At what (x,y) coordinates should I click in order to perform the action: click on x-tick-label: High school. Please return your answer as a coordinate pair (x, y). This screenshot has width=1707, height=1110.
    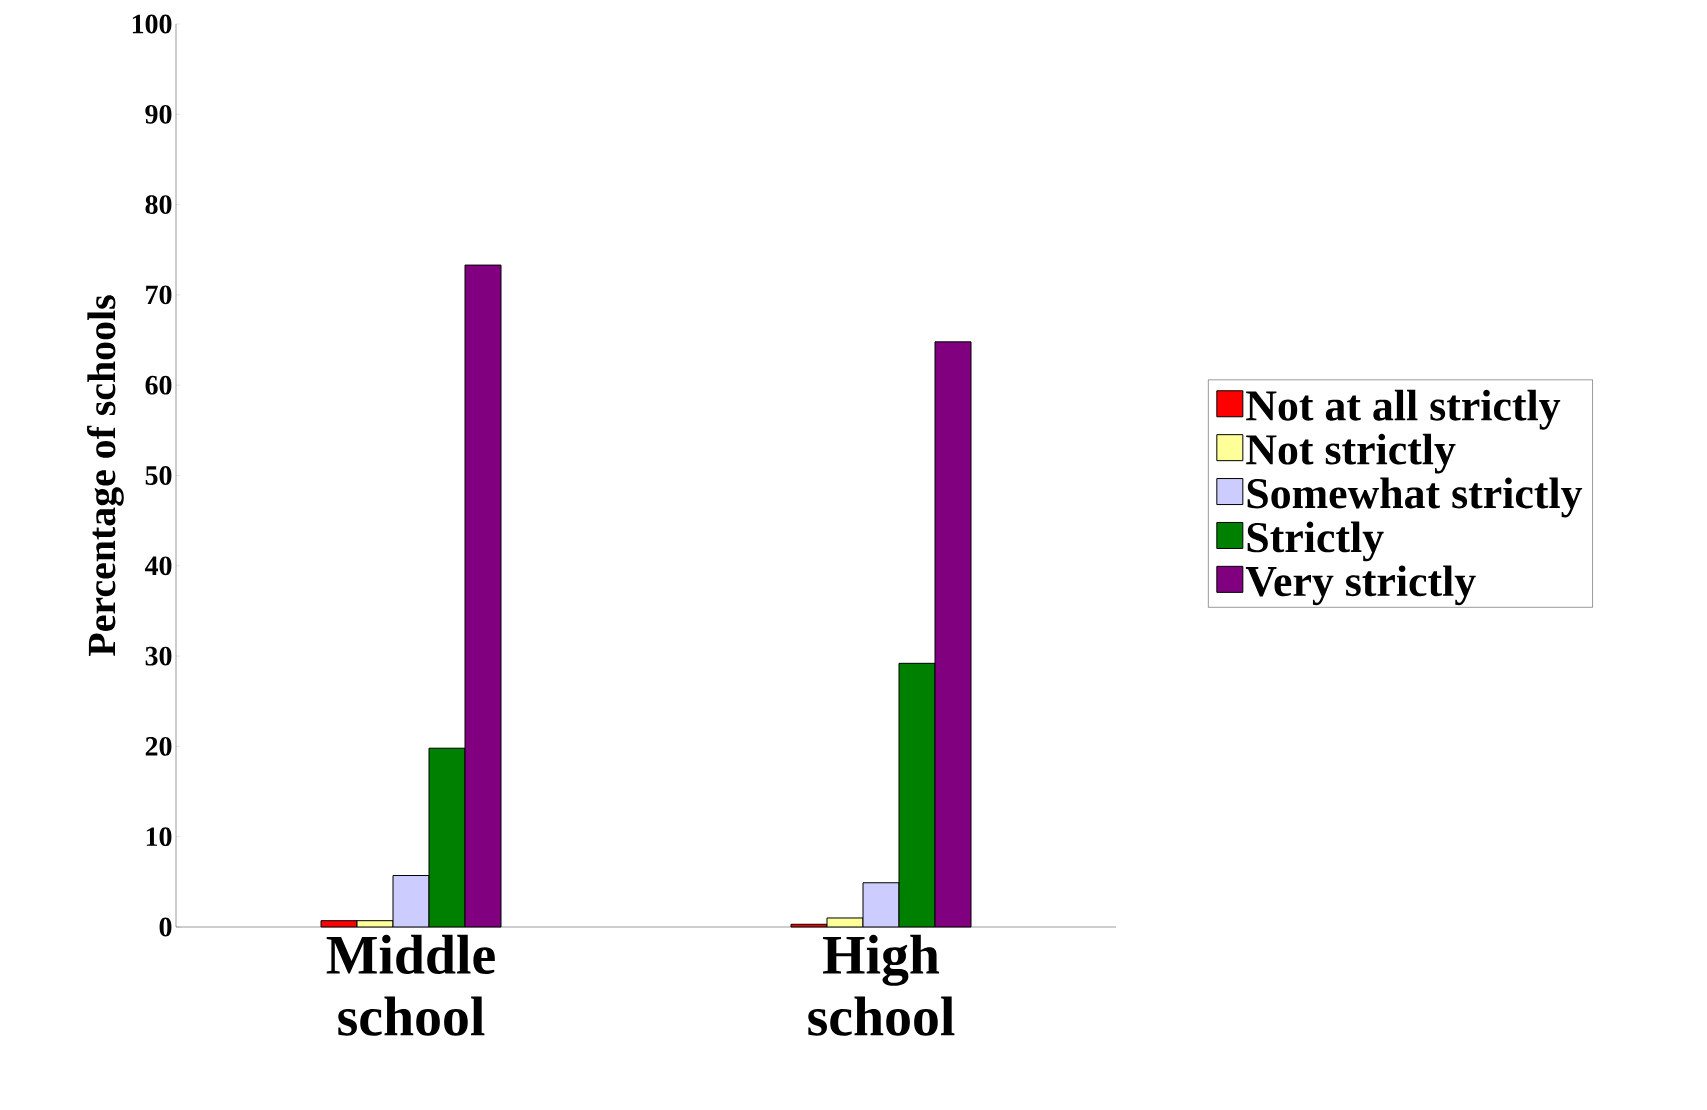
    Looking at the image, I should click on (881, 985).